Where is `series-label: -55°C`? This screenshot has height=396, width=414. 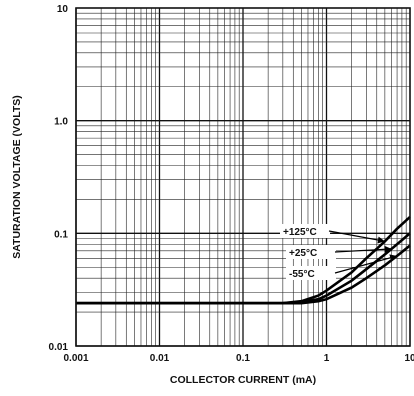 series-label: -55°C is located at coordinates (302, 274).